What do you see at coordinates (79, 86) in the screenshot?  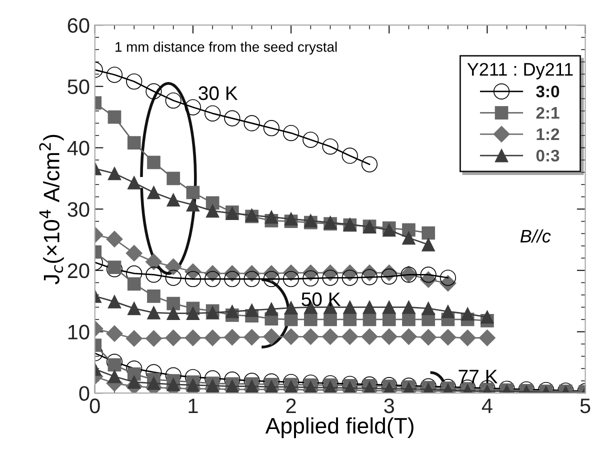 I see `y-tick-label: 50` at bounding box center [79, 86].